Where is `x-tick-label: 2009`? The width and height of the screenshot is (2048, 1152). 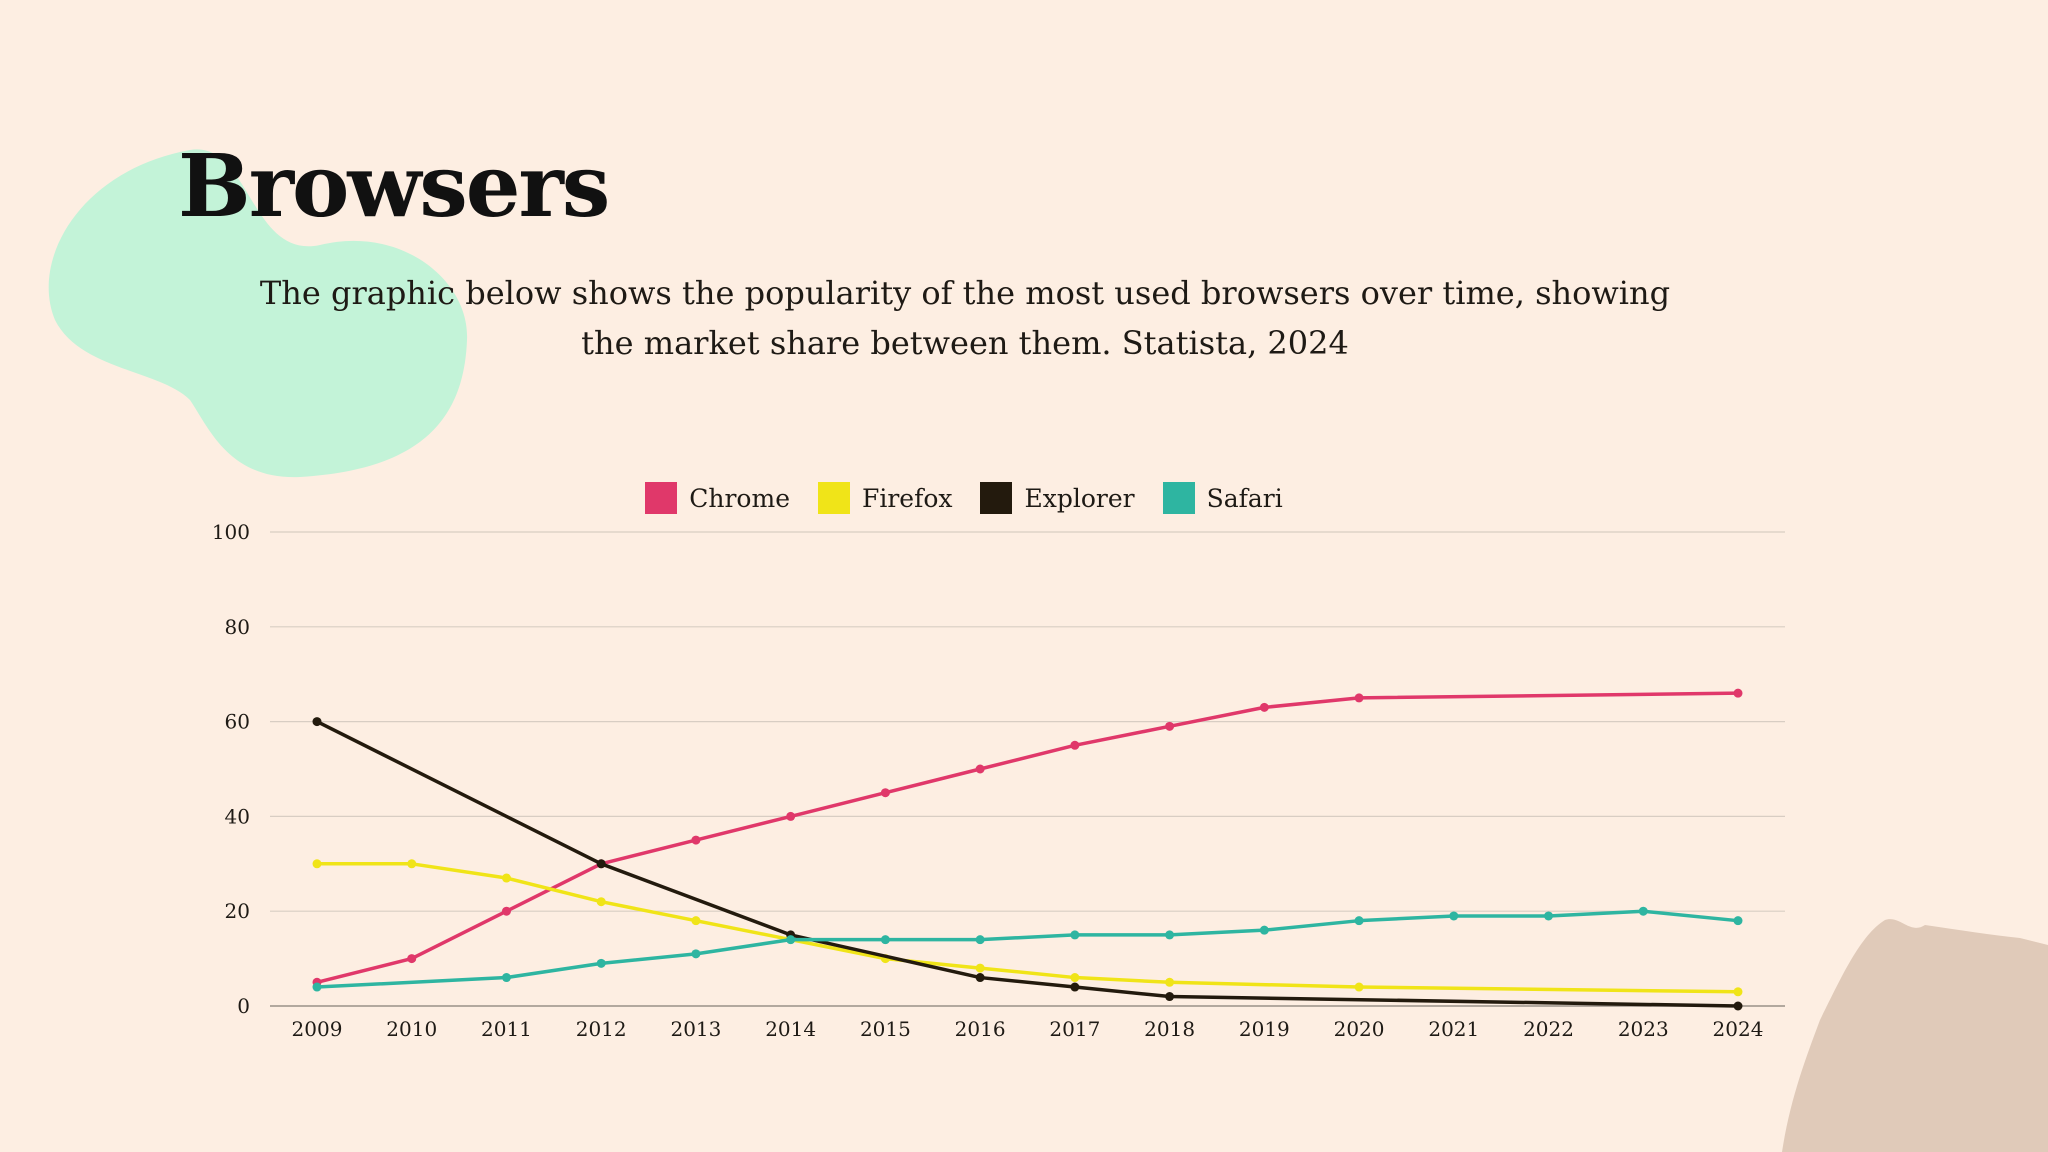
x-tick-label: 2009 is located at coordinates (317, 1029).